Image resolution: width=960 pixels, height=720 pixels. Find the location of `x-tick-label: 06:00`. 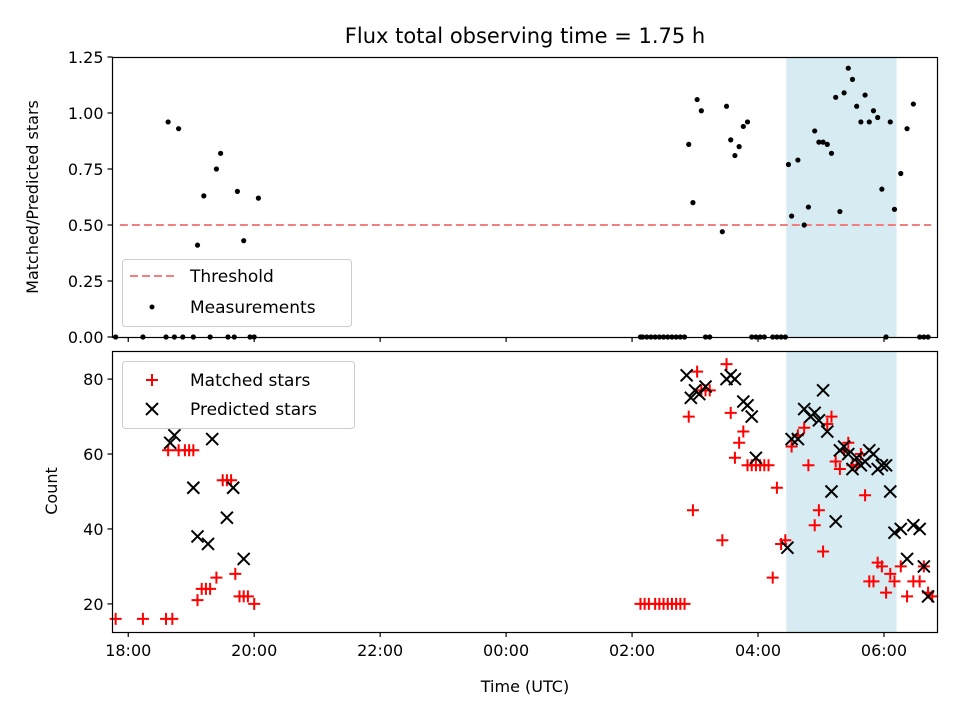

x-tick-label: 06:00 is located at coordinates (884, 650).